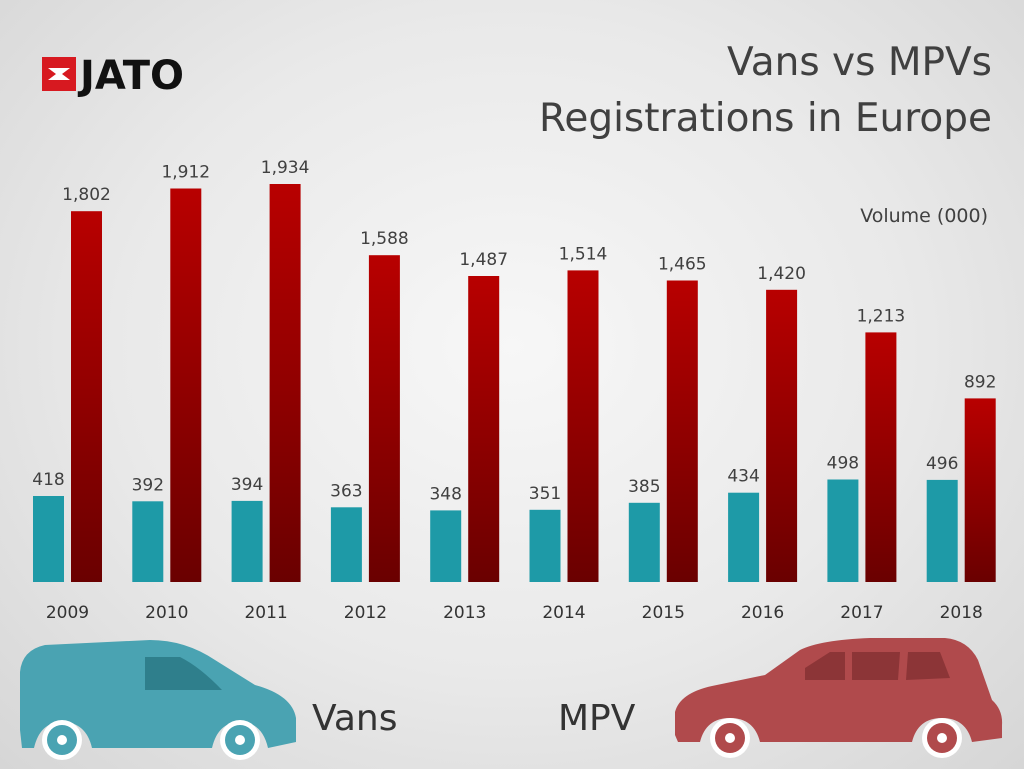 This screenshot has width=1024, height=769. Describe the element at coordinates (265, 613) in the screenshot. I see `x-tick-label-2011: 2011` at that location.